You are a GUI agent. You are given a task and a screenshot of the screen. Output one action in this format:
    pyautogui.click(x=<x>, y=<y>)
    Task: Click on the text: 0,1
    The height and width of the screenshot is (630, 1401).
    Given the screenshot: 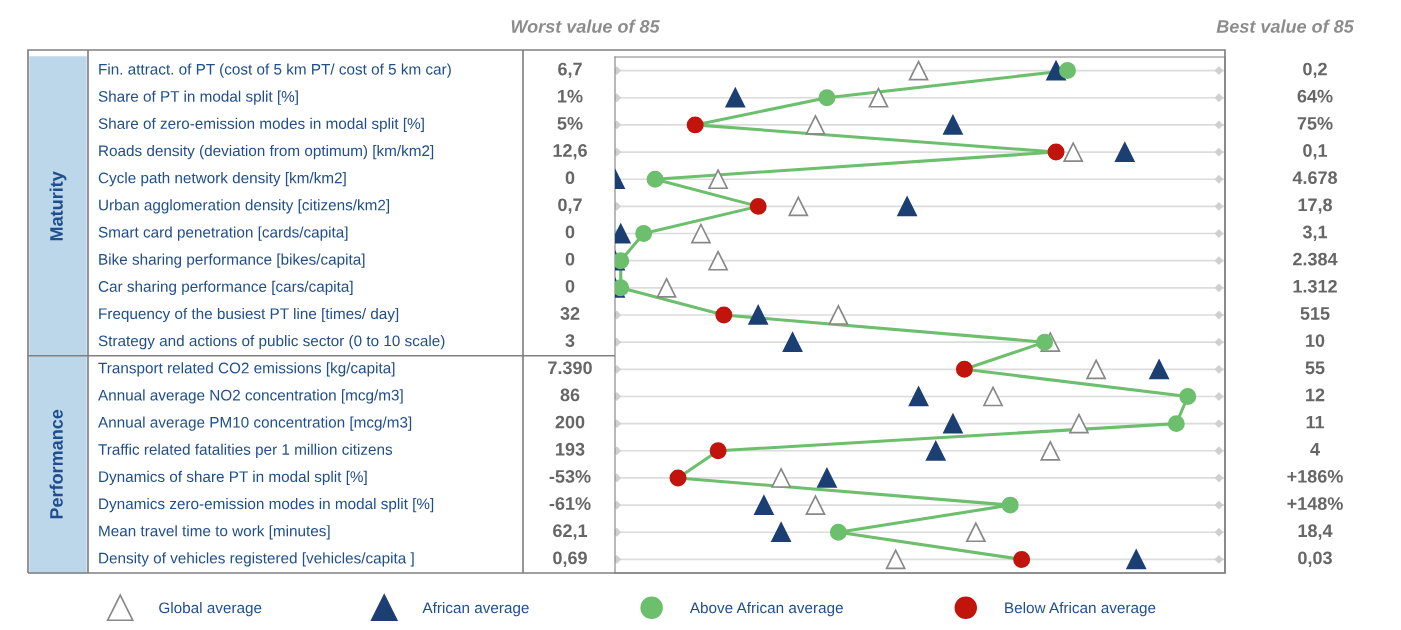 What is the action you would take?
    pyautogui.click(x=1315, y=152)
    